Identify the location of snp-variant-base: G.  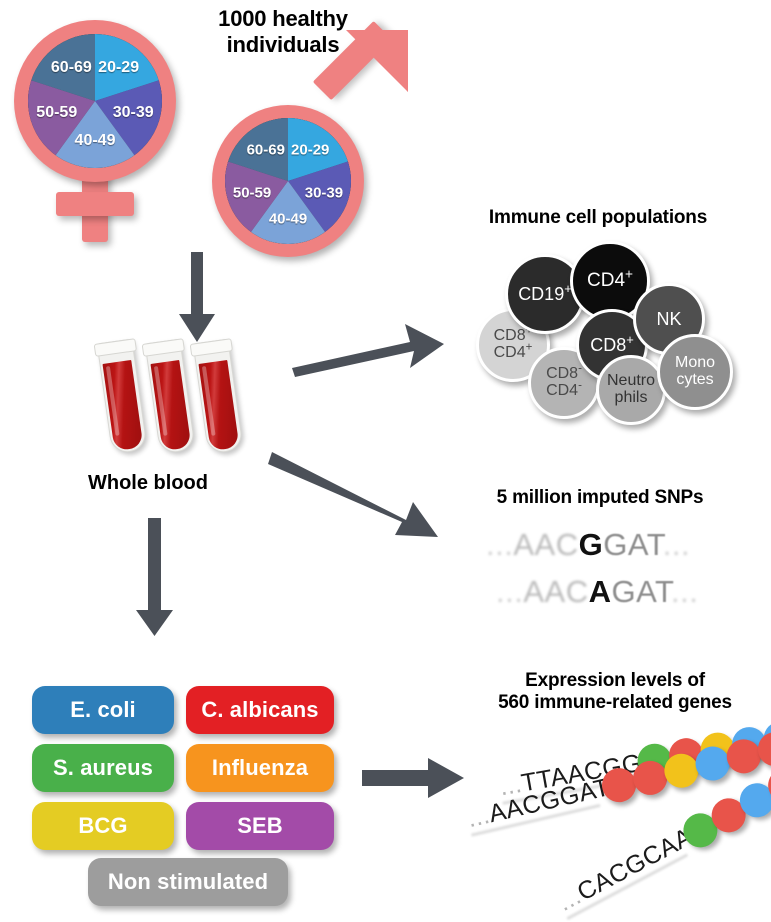
(591, 544).